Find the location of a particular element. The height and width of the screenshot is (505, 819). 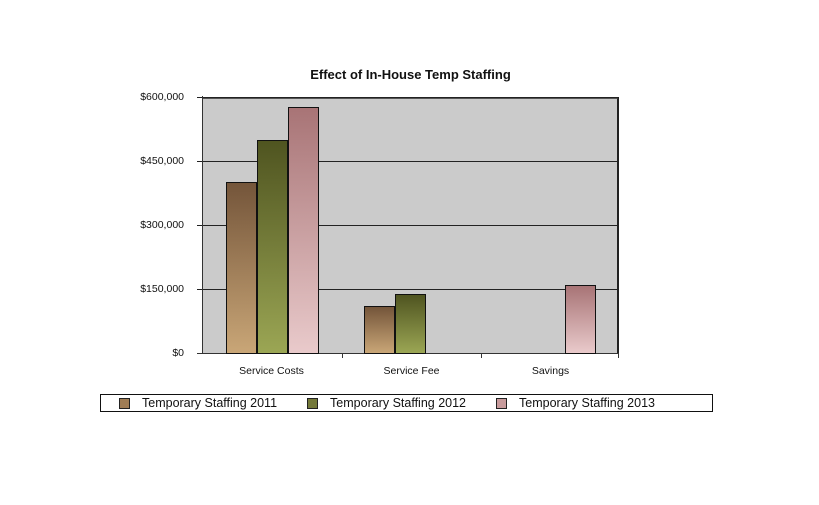

legend-swatch-2013 is located at coordinates (502, 403).